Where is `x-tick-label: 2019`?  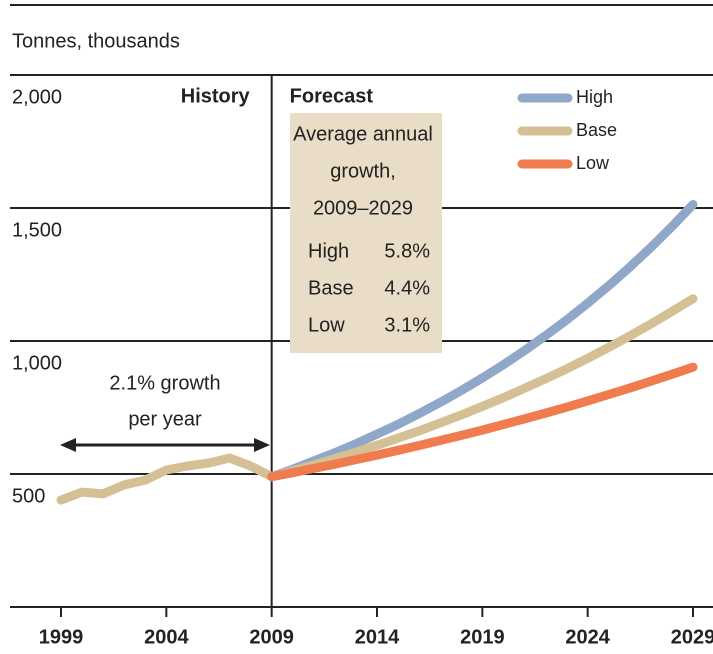 x-tick-label: 2019 is located at coordinates (482, 637).